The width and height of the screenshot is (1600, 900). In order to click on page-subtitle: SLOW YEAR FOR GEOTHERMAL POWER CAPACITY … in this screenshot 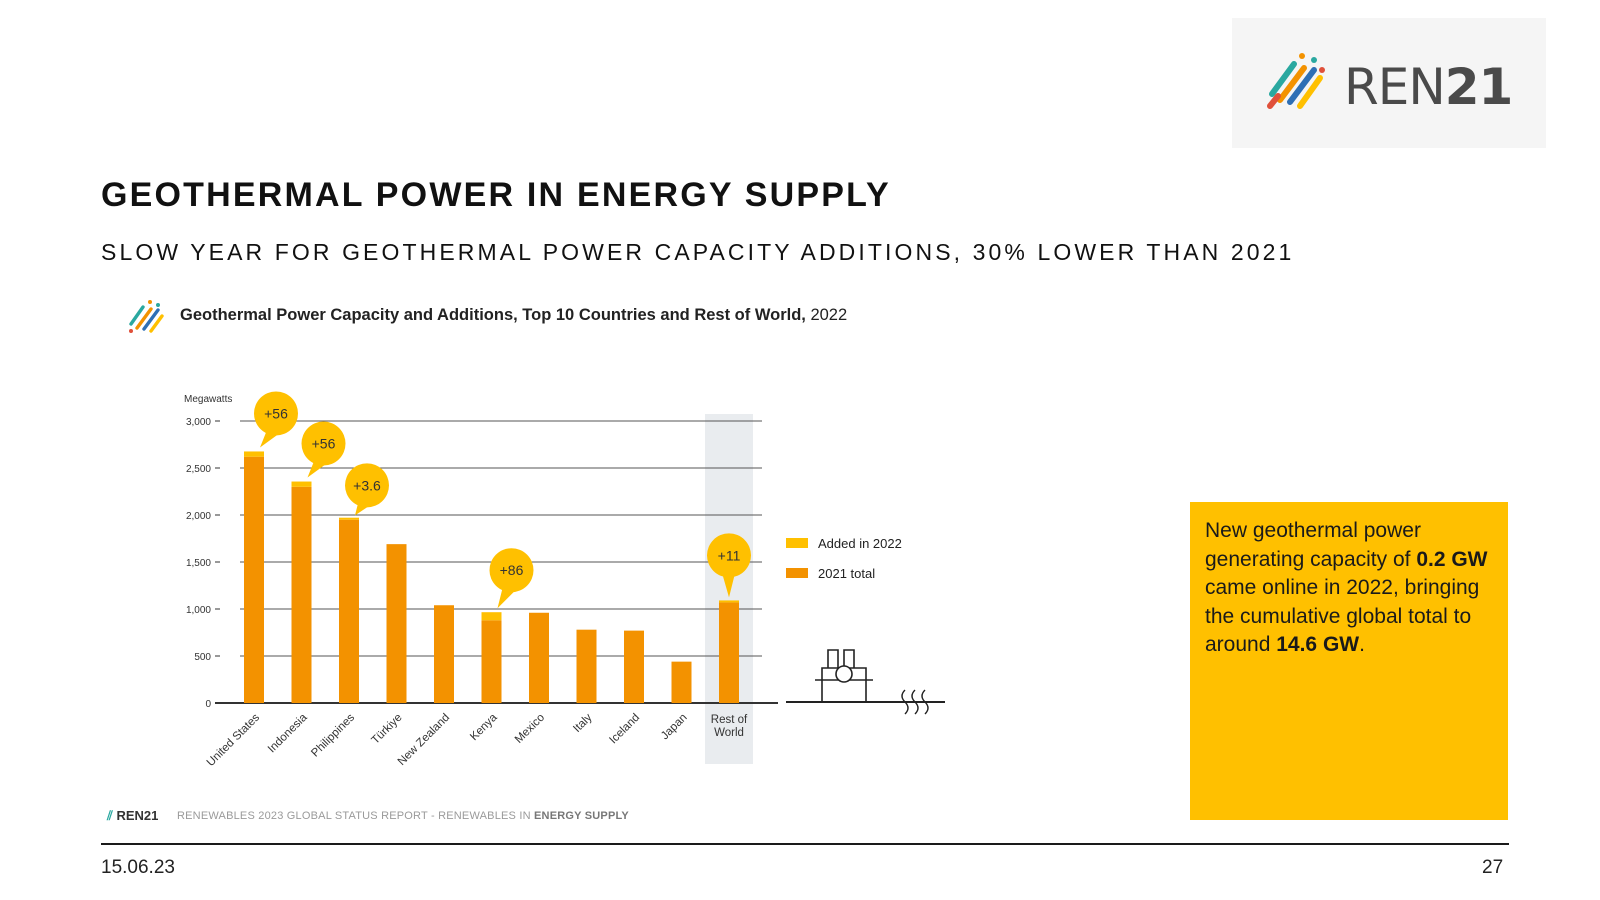, I will do `click(698, 252)`.